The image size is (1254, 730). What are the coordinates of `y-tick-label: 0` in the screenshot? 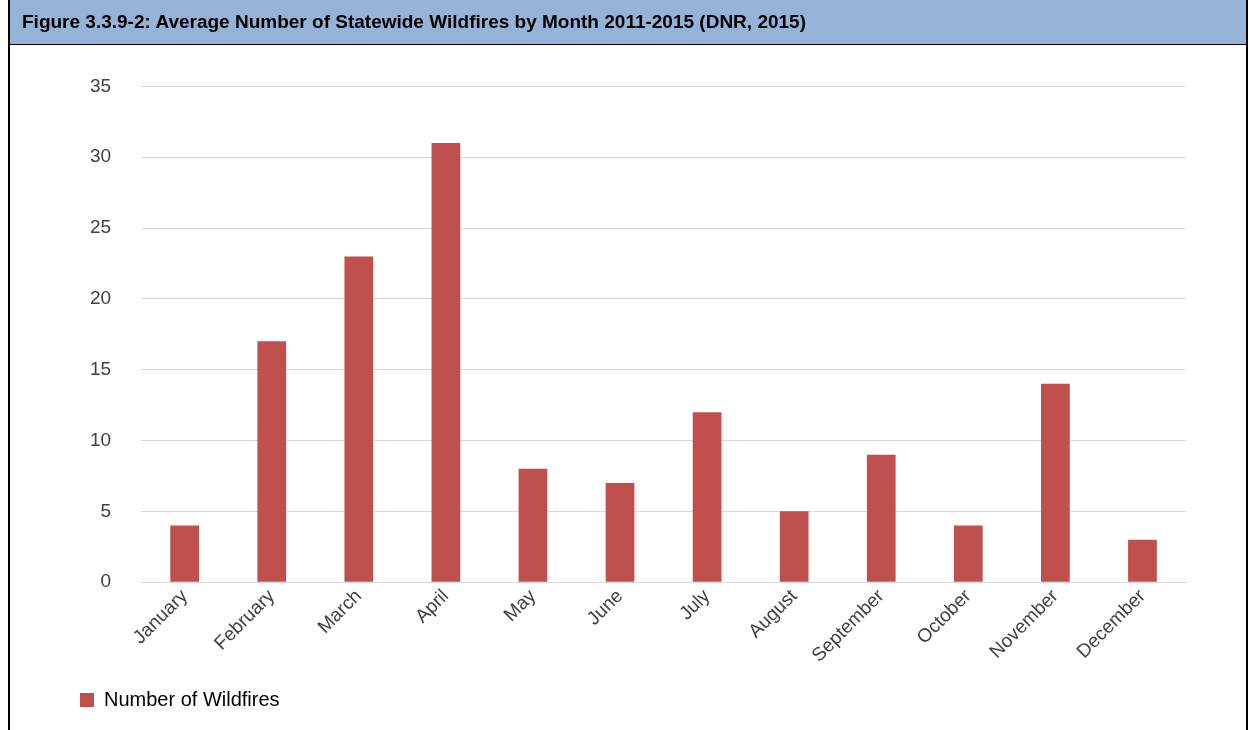 It's located at (106, 581).